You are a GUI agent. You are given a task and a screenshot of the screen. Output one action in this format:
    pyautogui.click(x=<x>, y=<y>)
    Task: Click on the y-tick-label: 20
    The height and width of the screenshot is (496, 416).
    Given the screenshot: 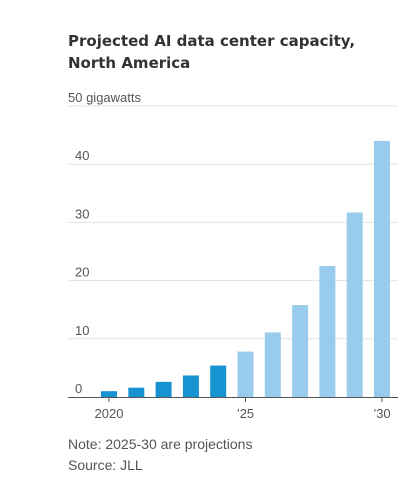 What is the action you would take?
    pyautogui.click(x=82, y=272)
    